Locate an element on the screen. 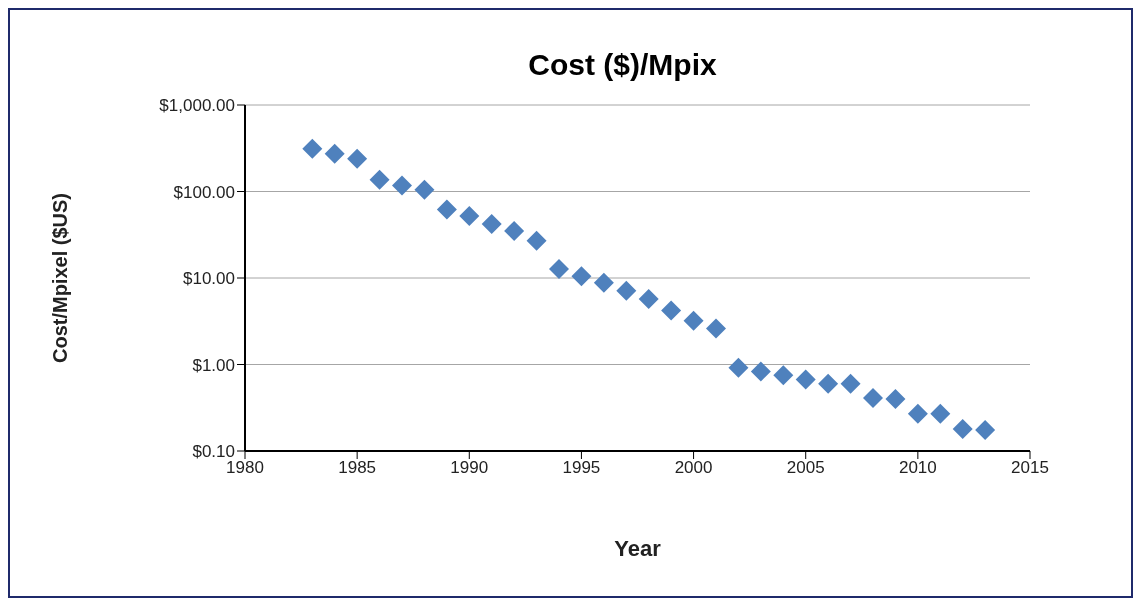 This screenshot has width=1141, height=608. x-tick-label: 1985 is located at coordinates (357, 468).